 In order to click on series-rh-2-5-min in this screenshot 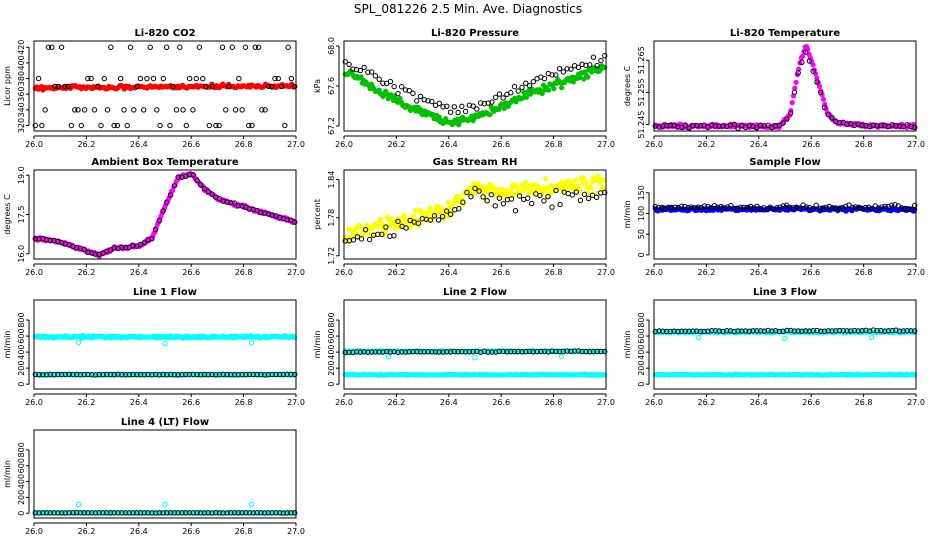, I will do `click(475, 214)`.